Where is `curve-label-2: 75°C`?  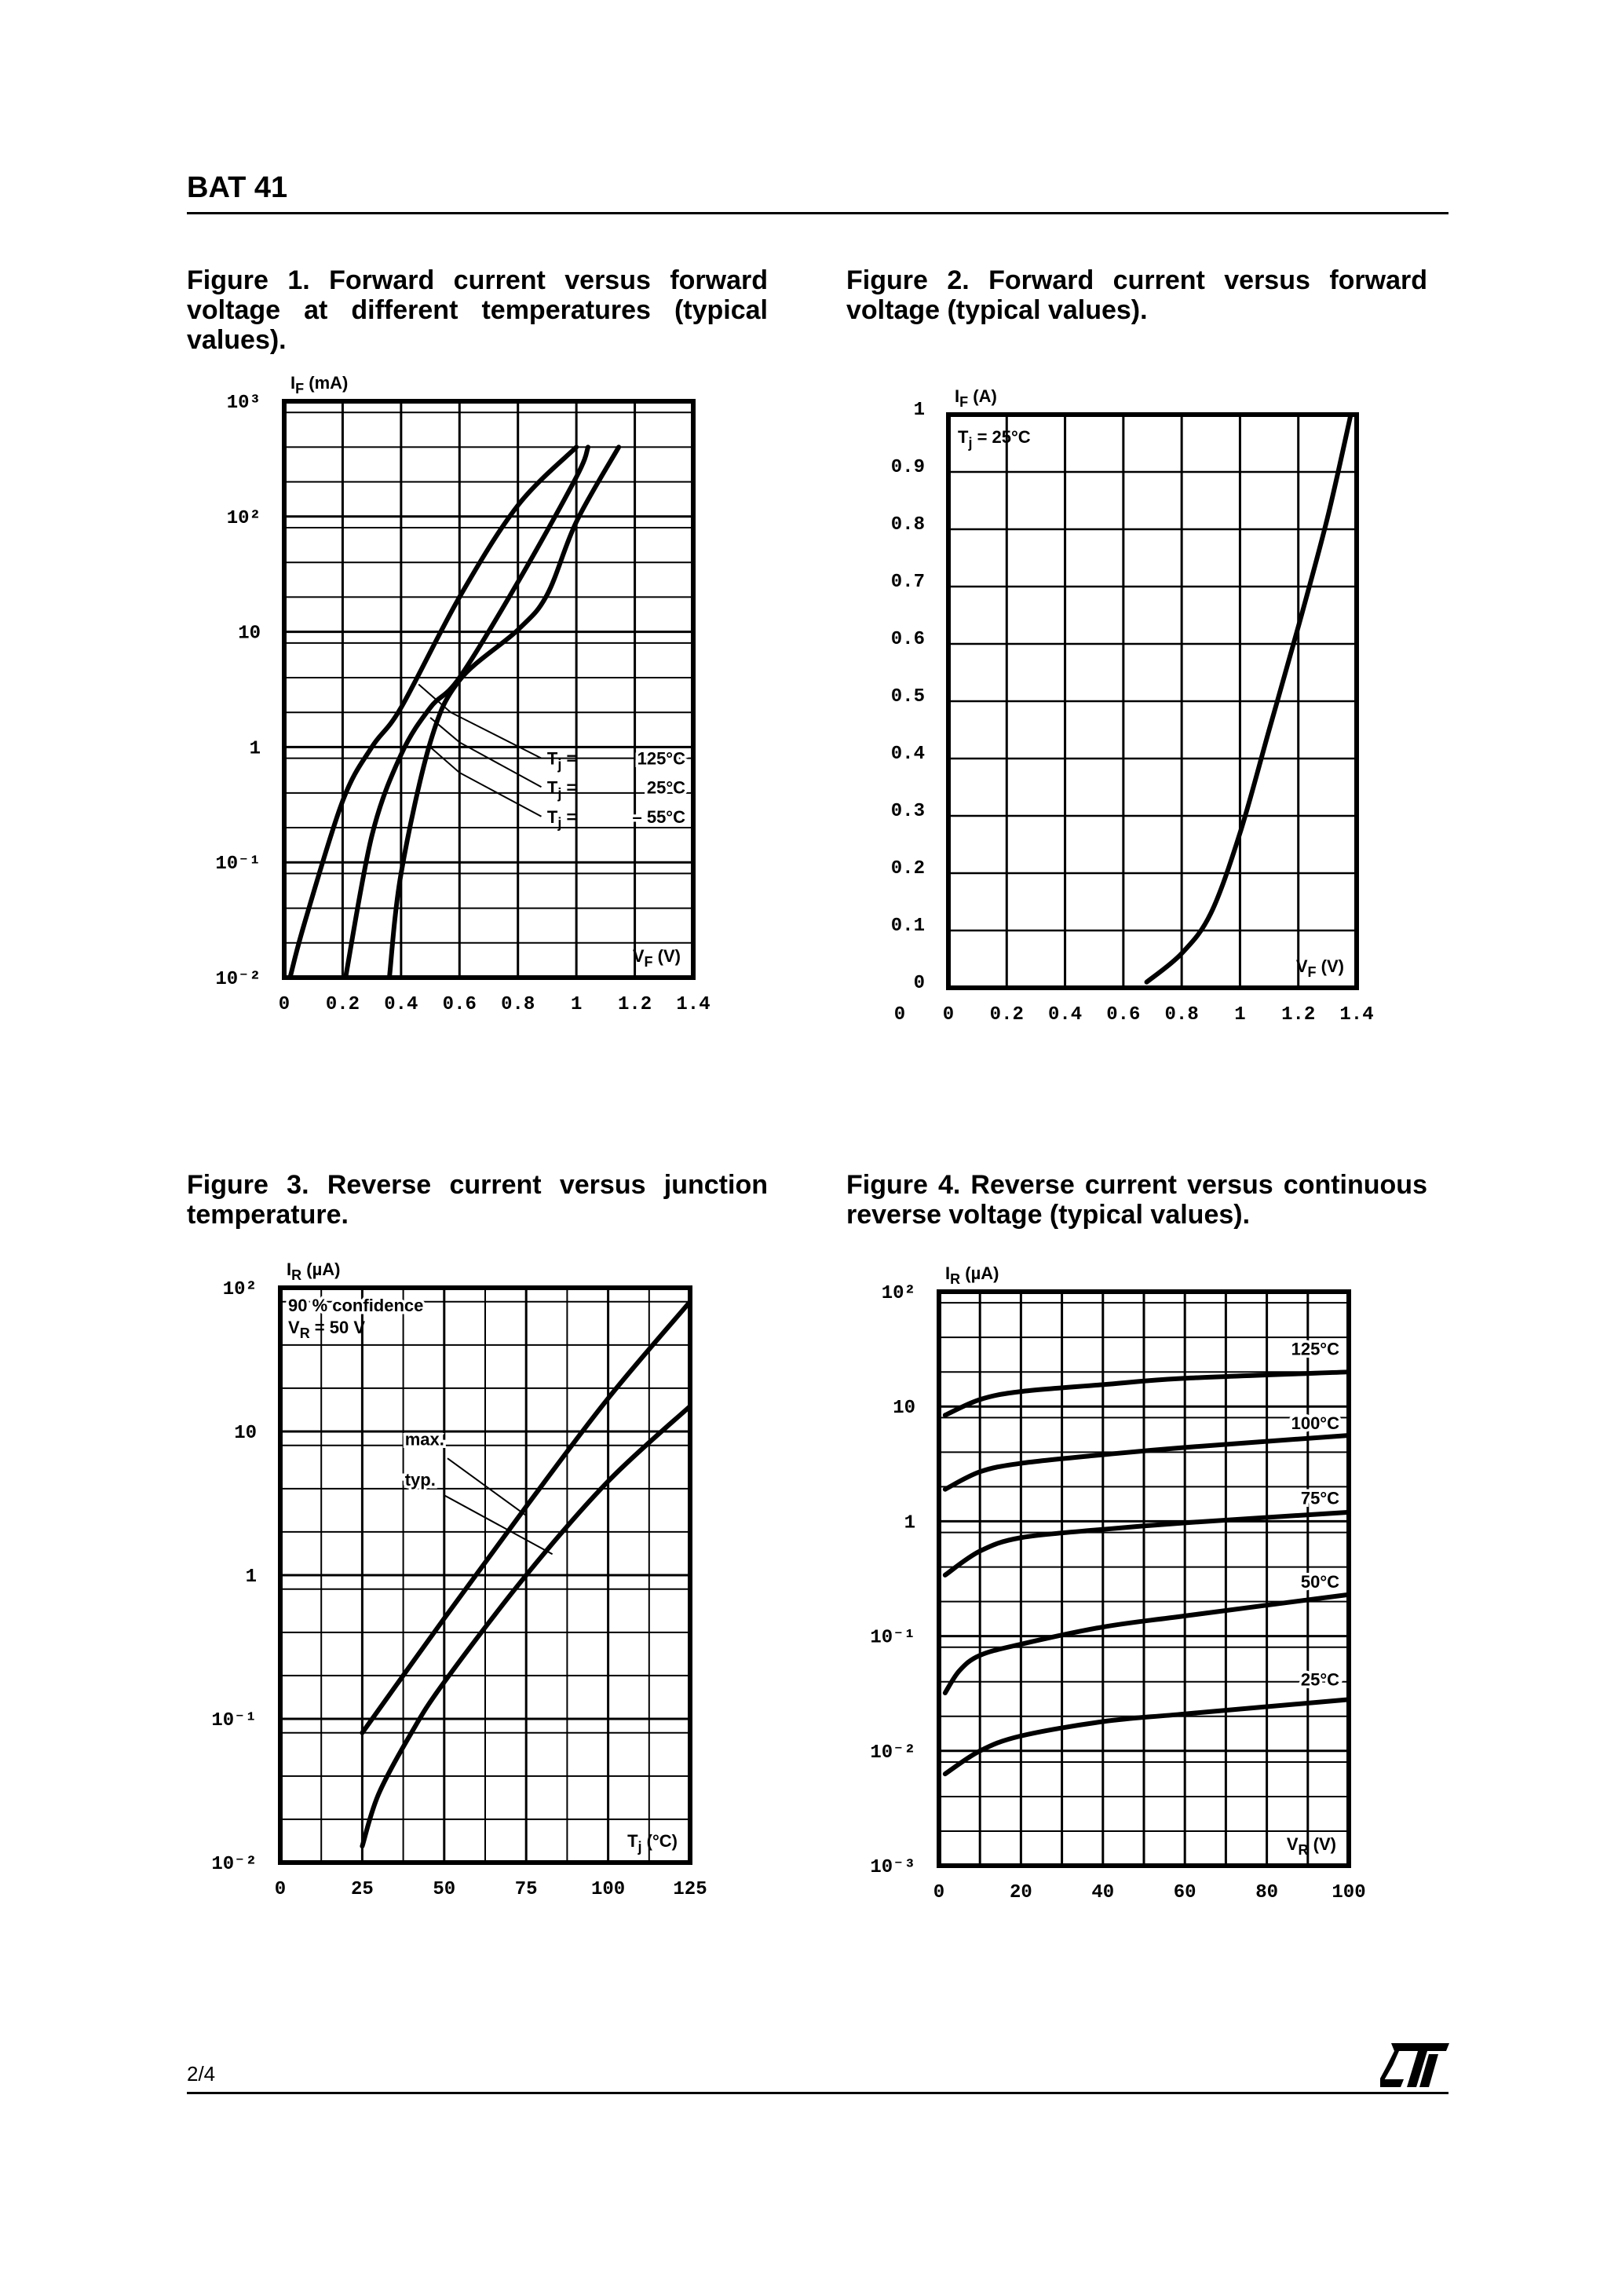
curve-label-2: 75°C is located at coordinates (1320, 1499).